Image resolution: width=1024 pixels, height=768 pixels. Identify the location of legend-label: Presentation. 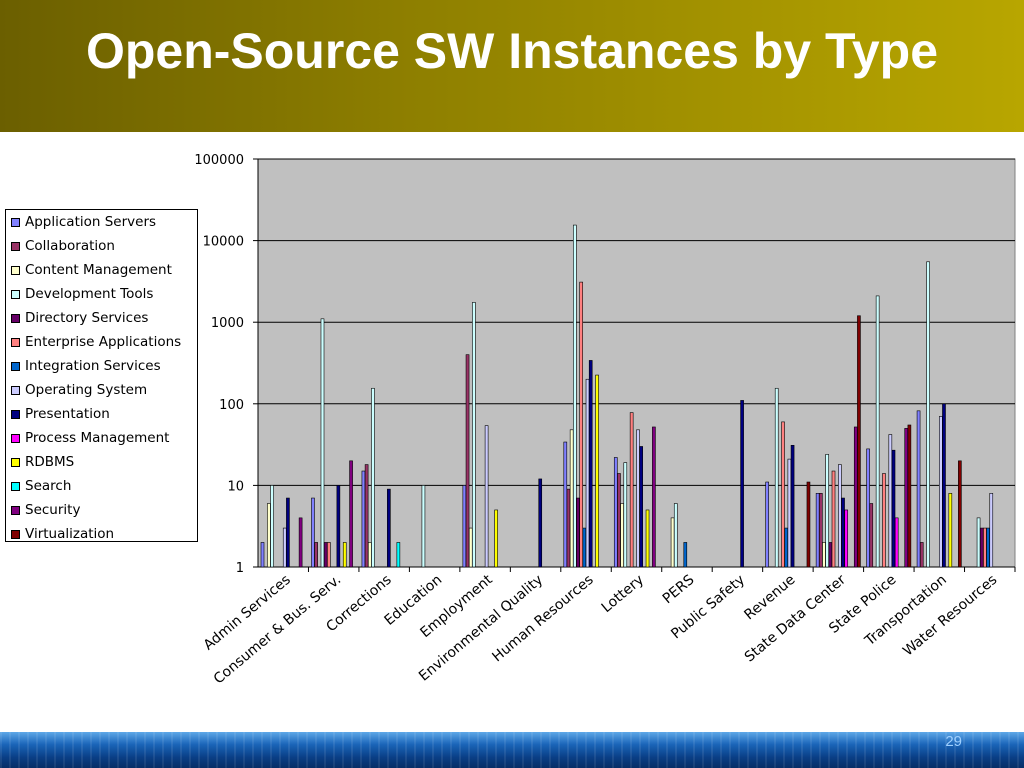
(67, 414).